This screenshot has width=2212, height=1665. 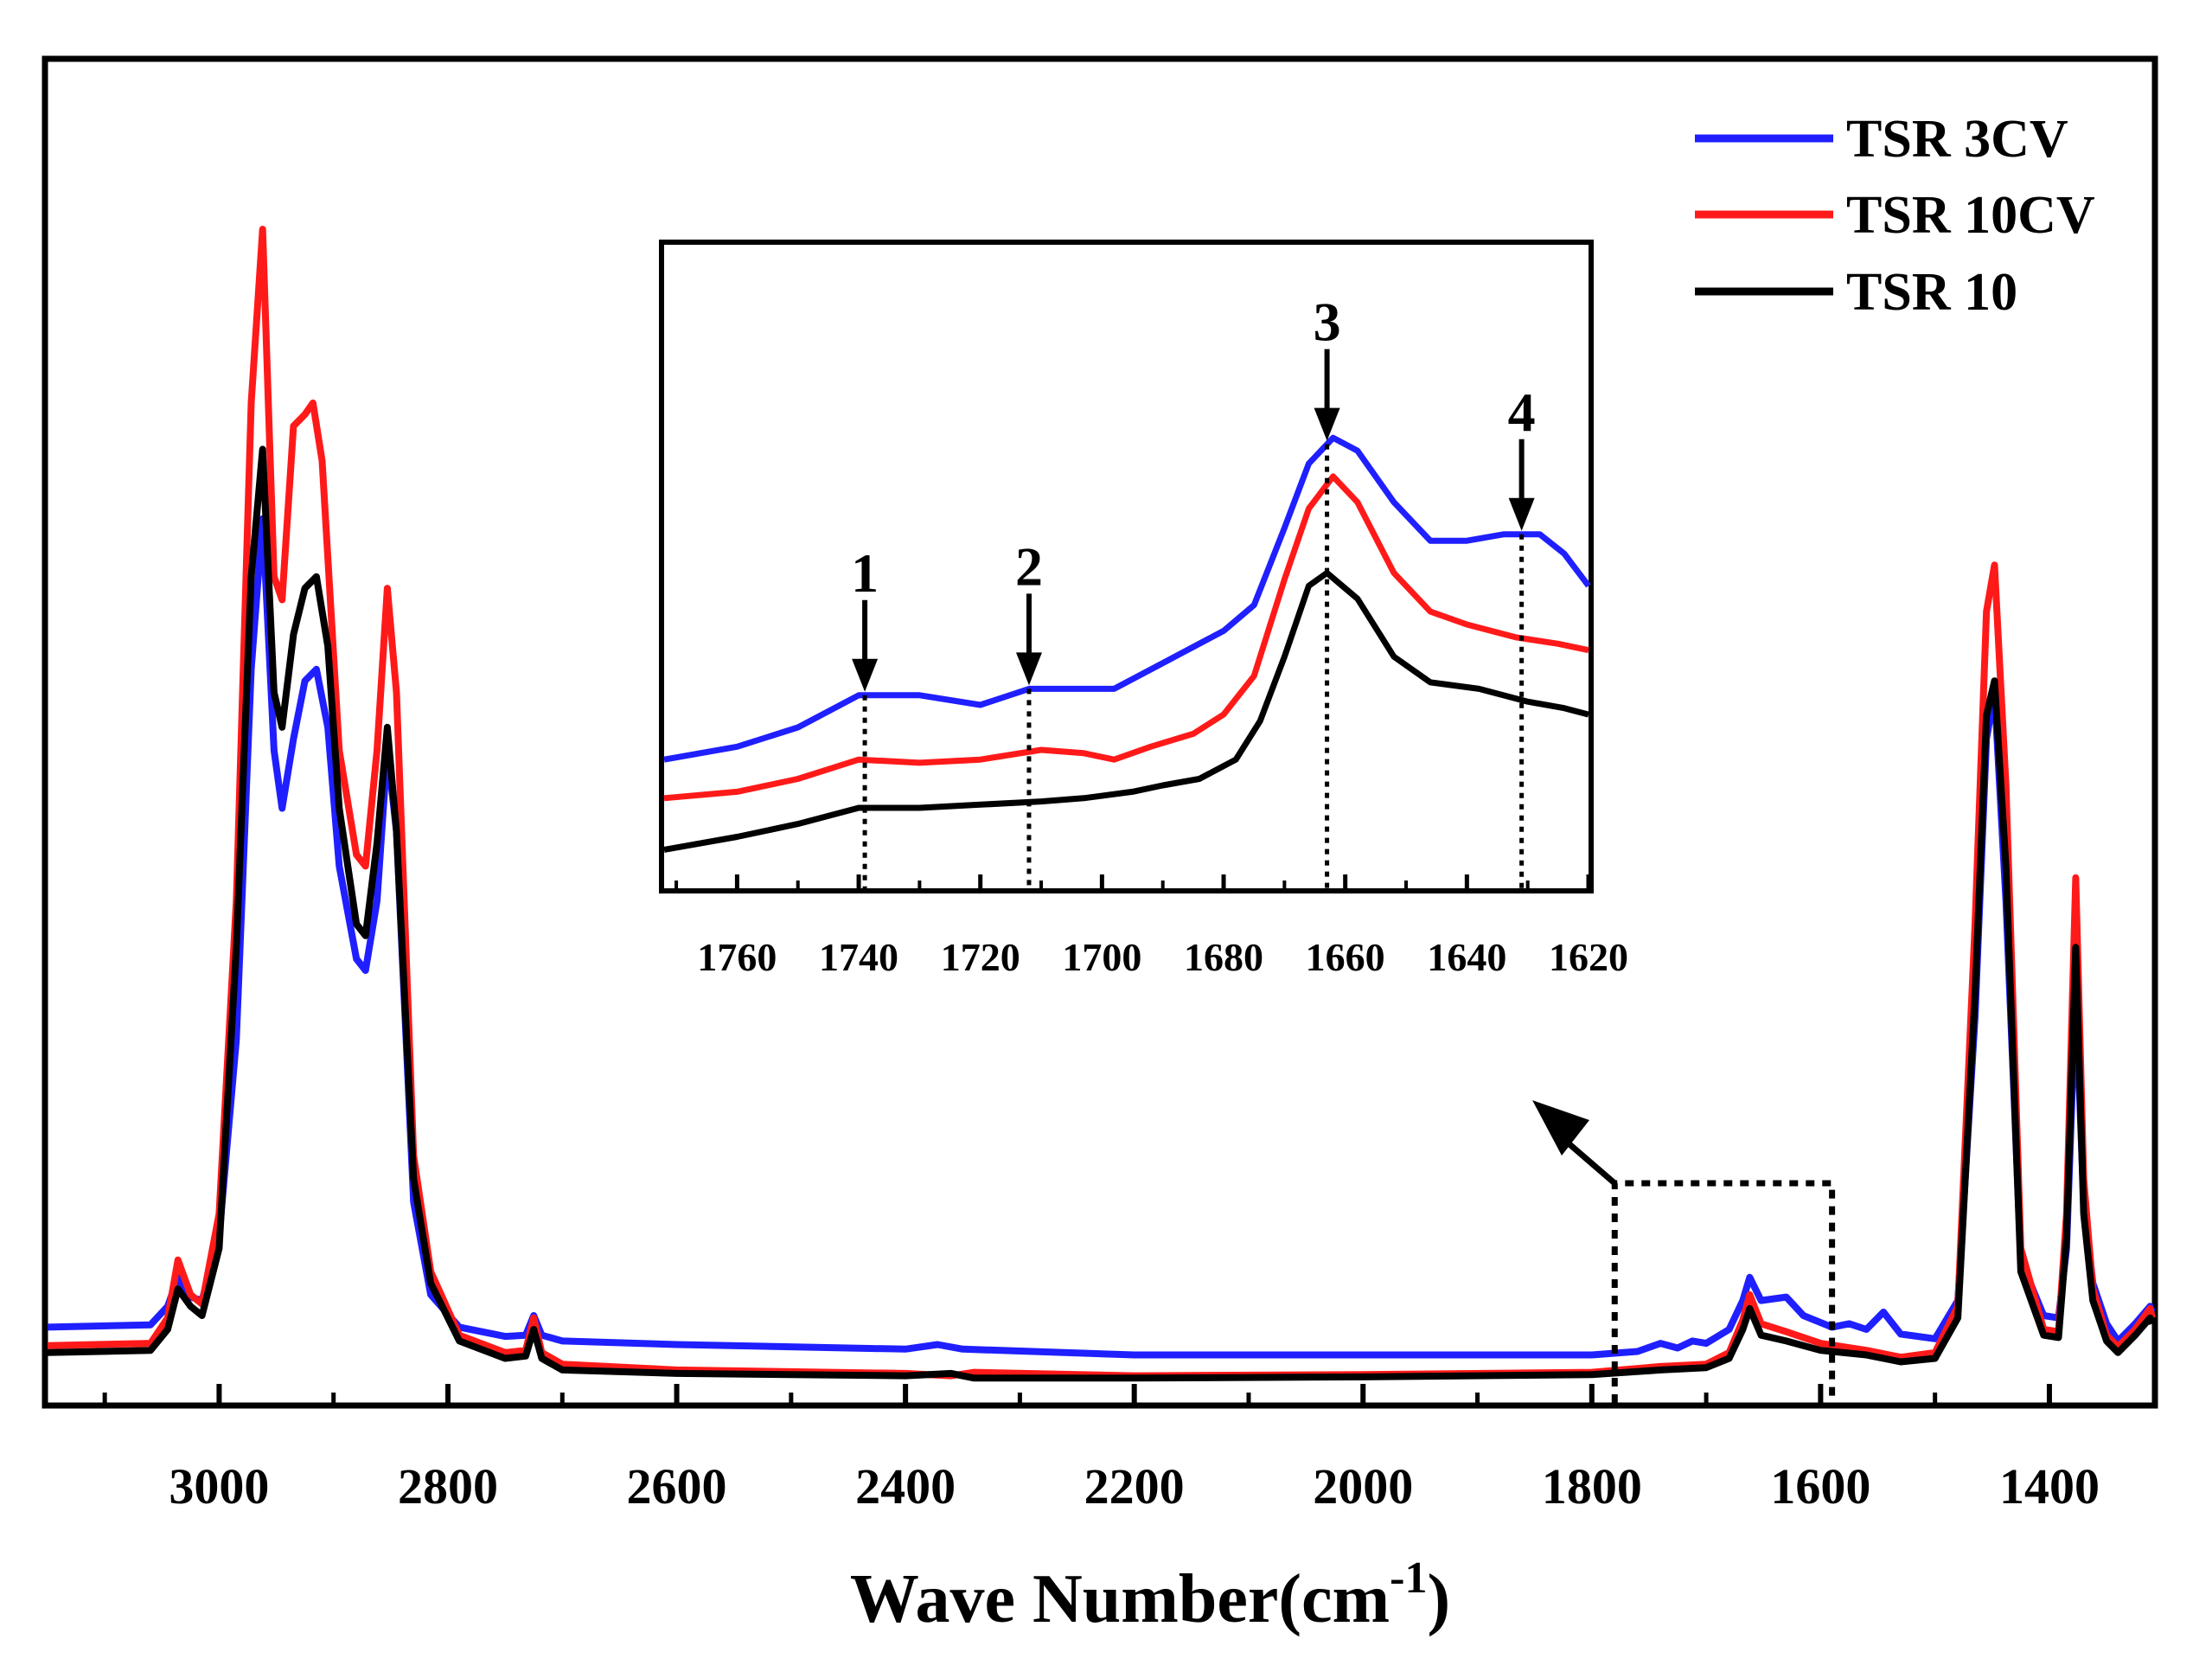 What do you see at coordinates (737, 957) in the screenshot?
I see `inset-x-tick-label-1760: 1760` at bounding box center [737, 957].